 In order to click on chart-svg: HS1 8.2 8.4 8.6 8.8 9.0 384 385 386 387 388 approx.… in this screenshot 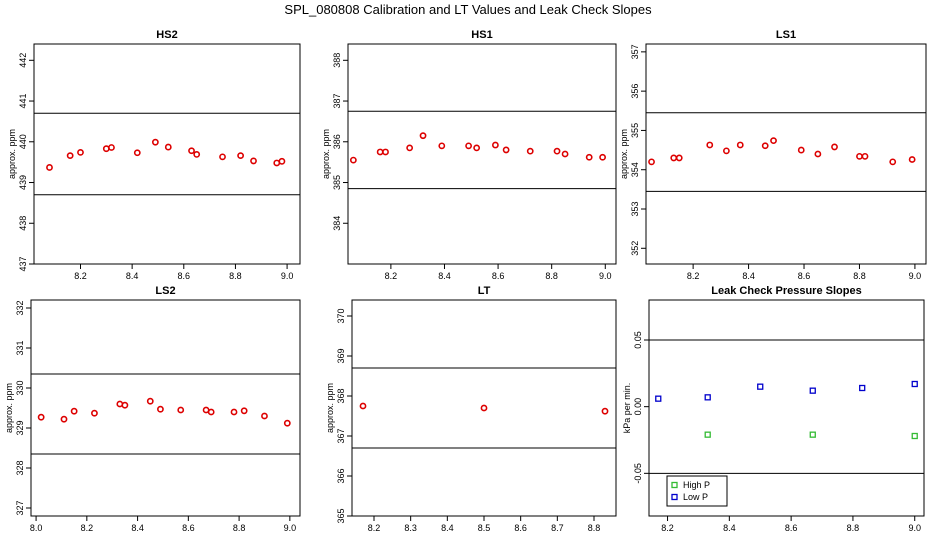, I will do `click(469, 155)`.